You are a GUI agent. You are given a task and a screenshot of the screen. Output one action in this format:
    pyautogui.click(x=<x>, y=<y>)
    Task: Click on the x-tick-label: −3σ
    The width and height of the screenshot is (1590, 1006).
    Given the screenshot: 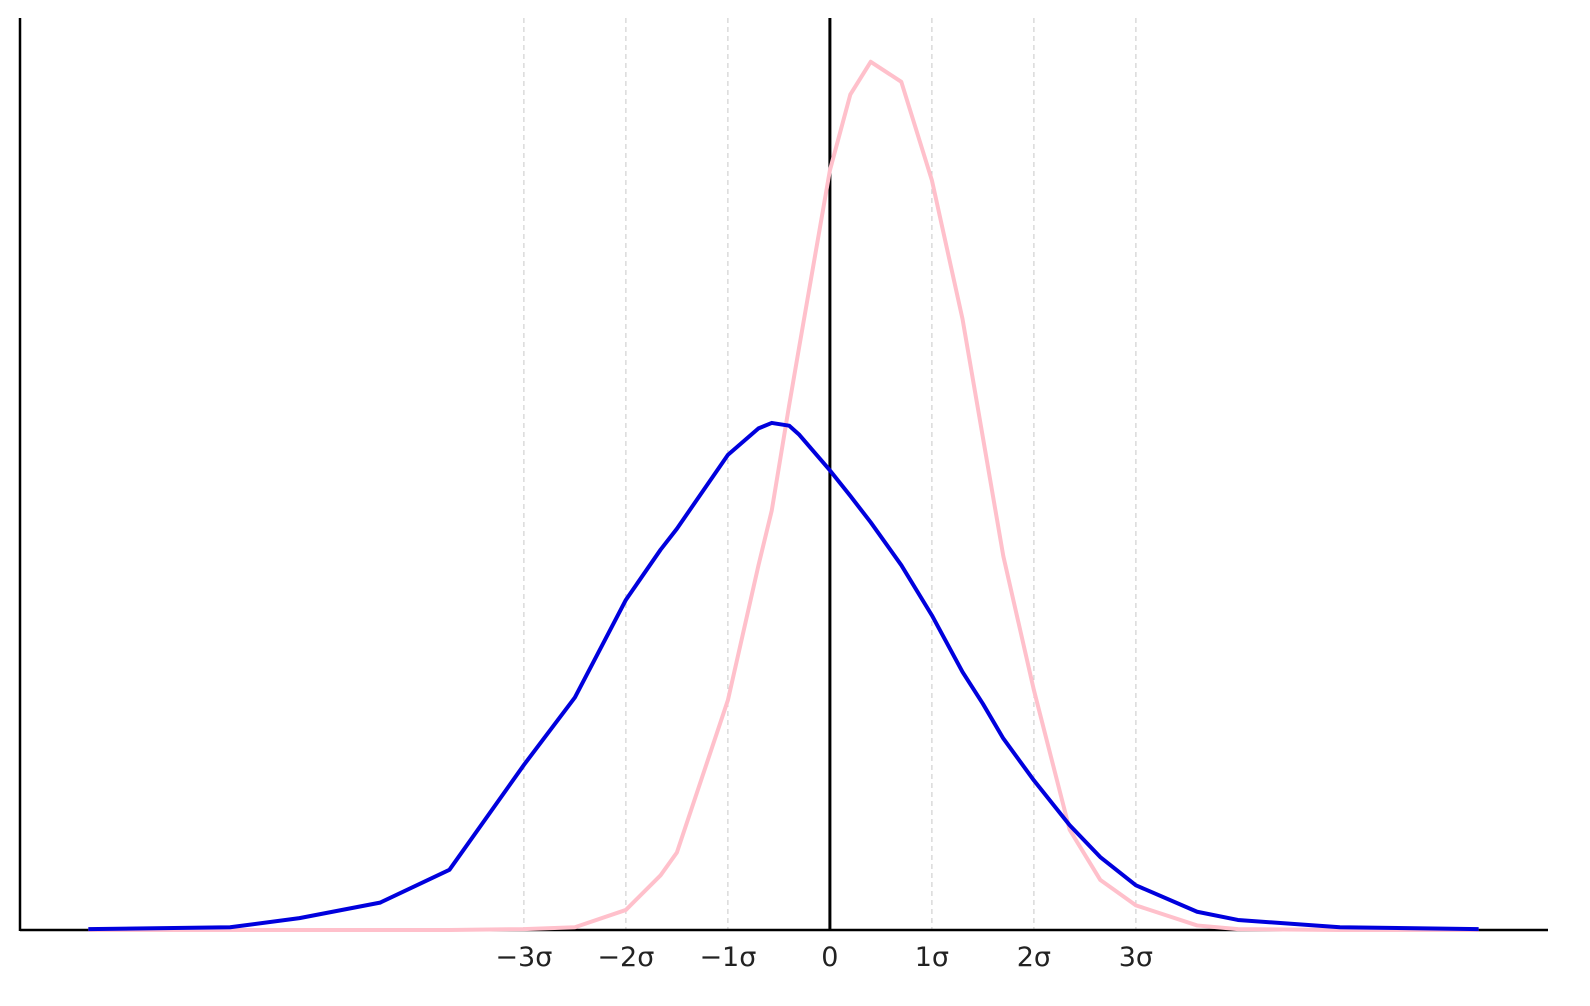 What is the action you would take?
    pyautogui.click(x=523, y=957)
    